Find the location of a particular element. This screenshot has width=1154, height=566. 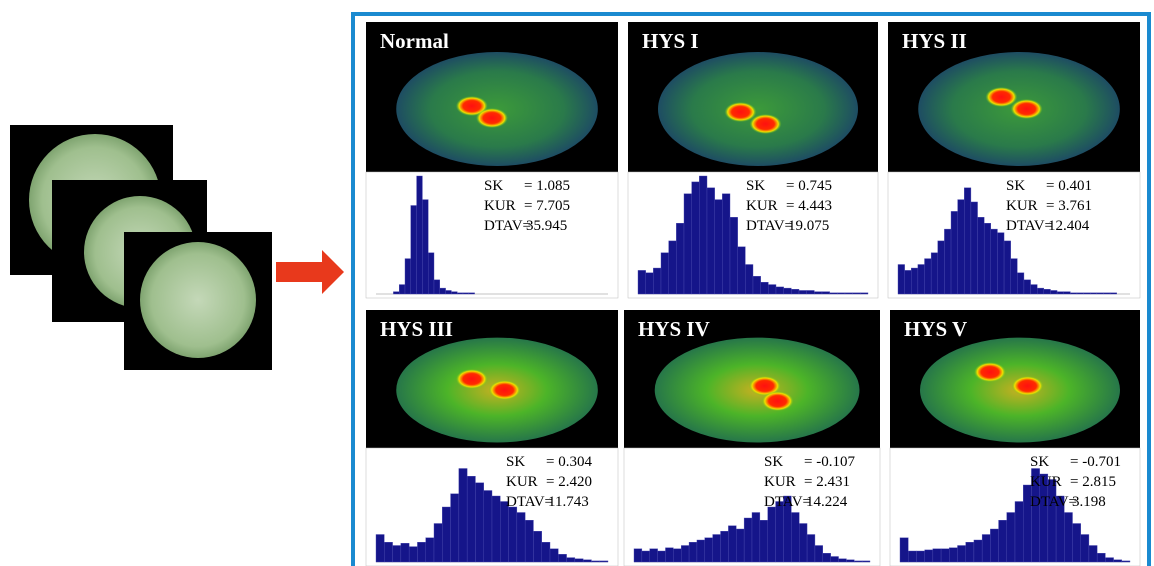

panel: Normal SK = 1.085 KUR = 7.705 DTAV=35.945 is located at coordinates (492, 160).